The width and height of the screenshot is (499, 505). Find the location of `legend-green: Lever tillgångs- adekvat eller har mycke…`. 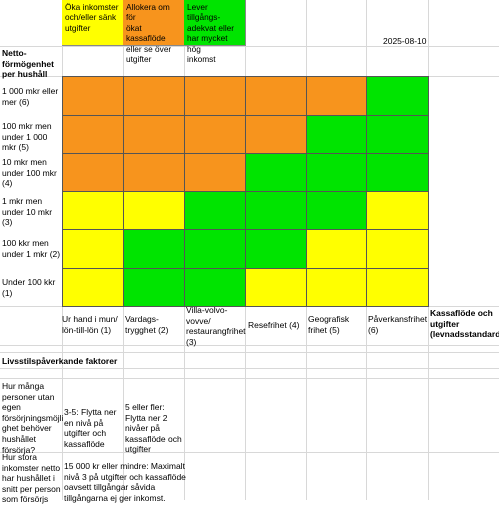

legend-green: Lever tillgångs- adekvat eller har mycke… is located at coordinates (215, 32).